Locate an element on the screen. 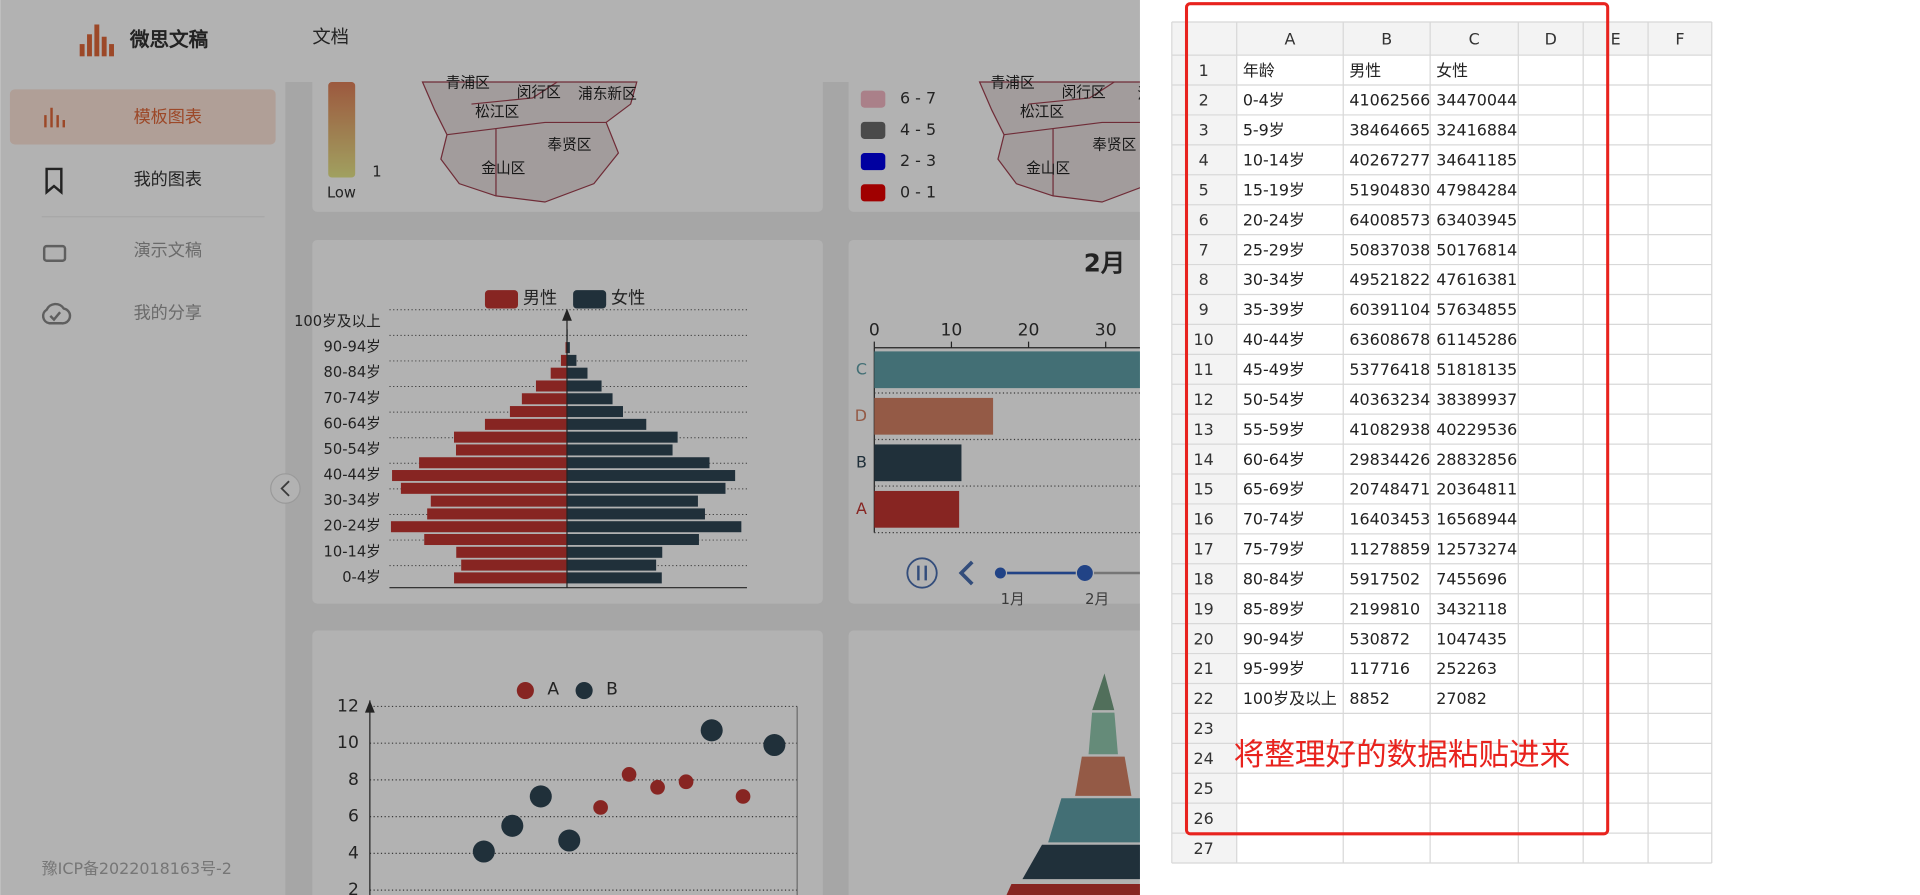  visual-map-bar is located at coordinates (342, 130).